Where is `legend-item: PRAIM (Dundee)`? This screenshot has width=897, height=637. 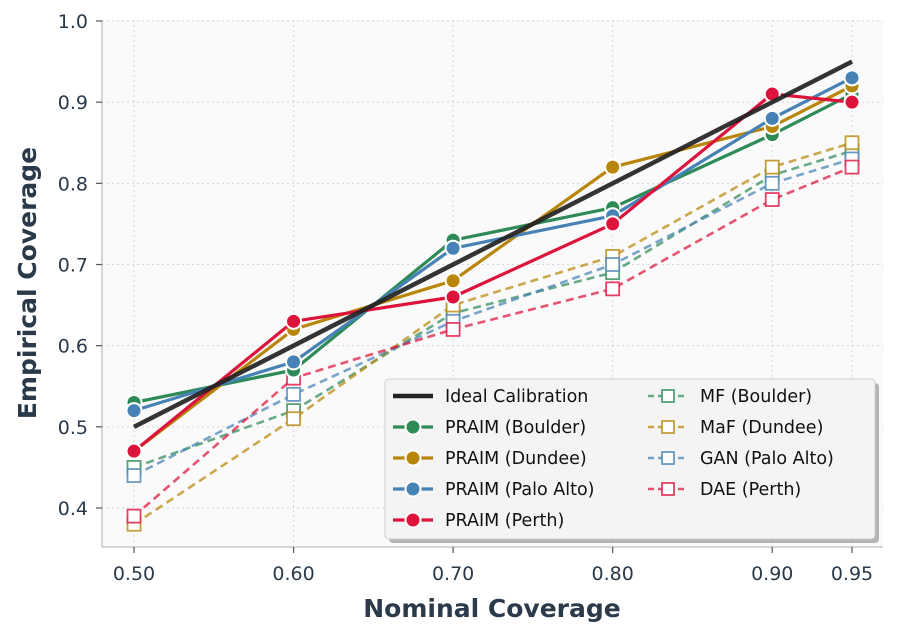
legend-item: PRAIM (Dundee) is located at coordinates (490, 459).